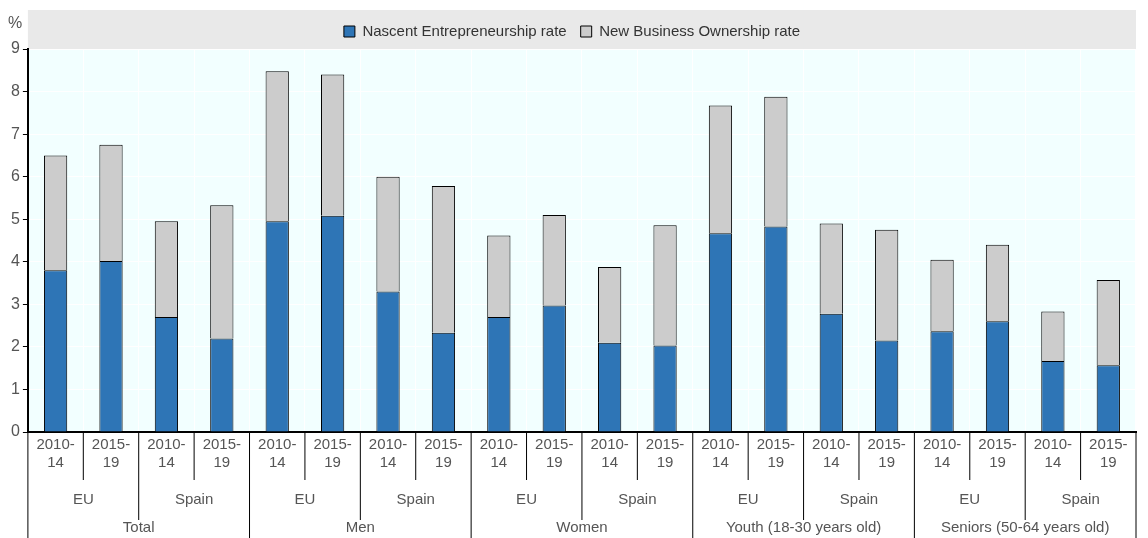  What do you see at coordinates (15, 90) in the screenshot?
I see `y-tick-label: 8` at bounding box center [15, 90].